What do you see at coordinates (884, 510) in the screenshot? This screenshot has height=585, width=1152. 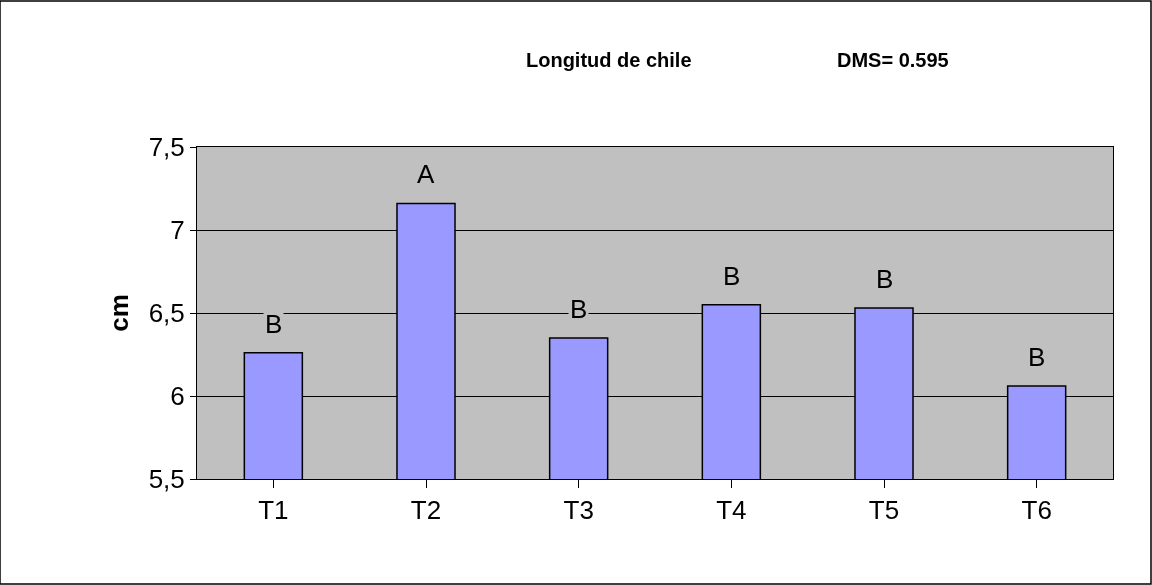 I see `x-tick-label: T5` at bounding box center [884, 510].